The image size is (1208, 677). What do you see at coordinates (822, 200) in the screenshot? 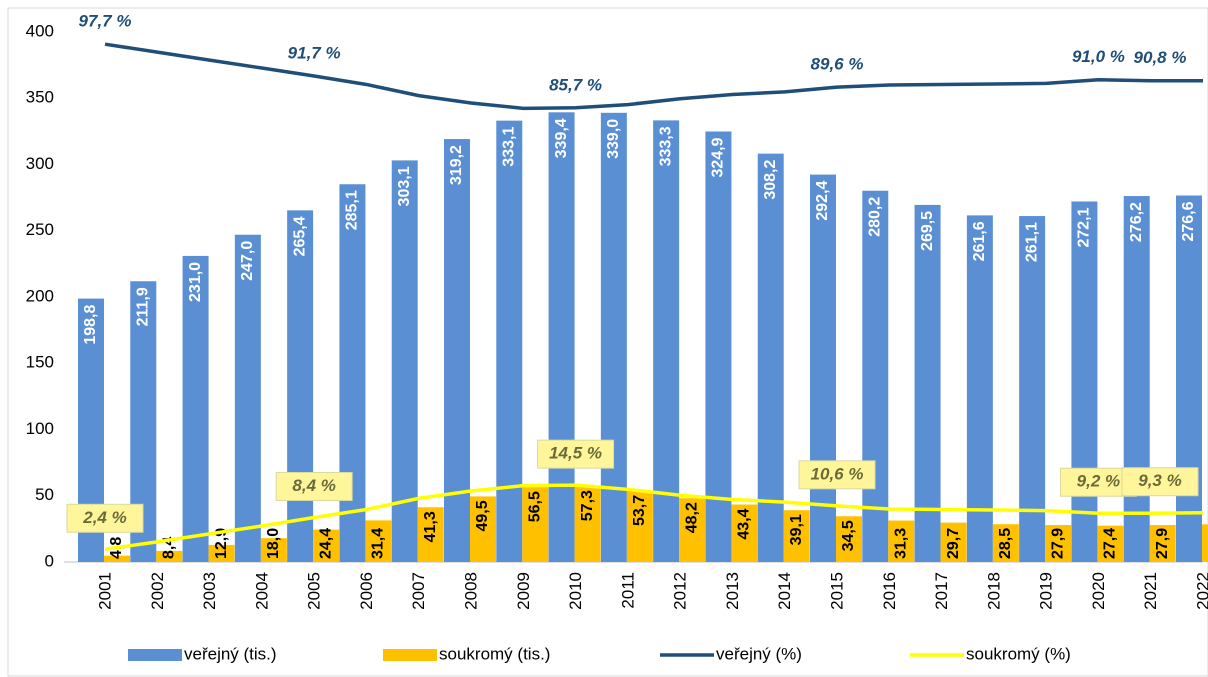
I see `bar-label: 292,4` at bounding box center [822, 200].